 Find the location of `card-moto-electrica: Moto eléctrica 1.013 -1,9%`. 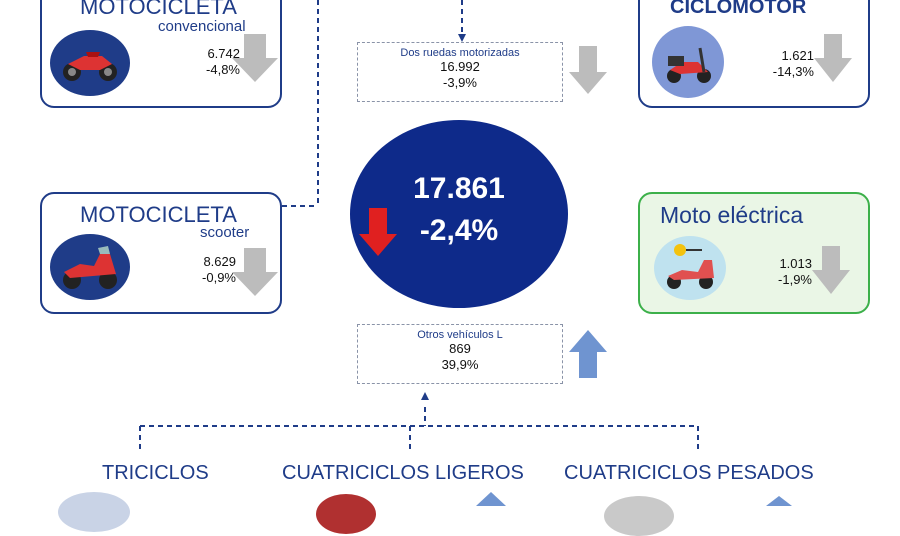

card-moto-electrica: Moto eléctrica 1.013 -1,9% is located at coordinates (754, 253).